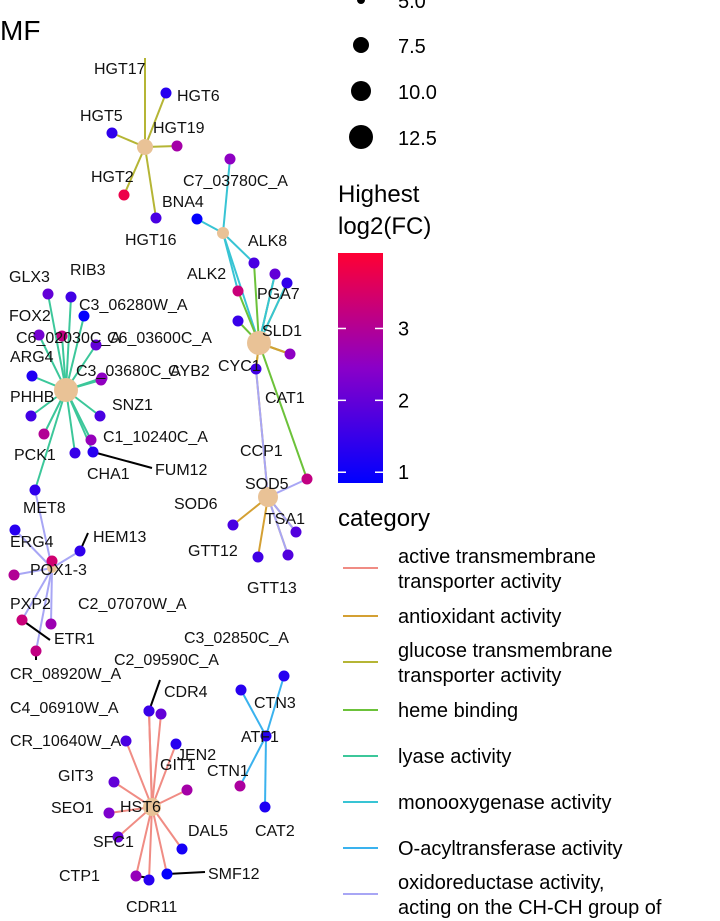 The image size is (720, 921). I want to click on gene-label-hgt2: HGT2, so click(112, 177).